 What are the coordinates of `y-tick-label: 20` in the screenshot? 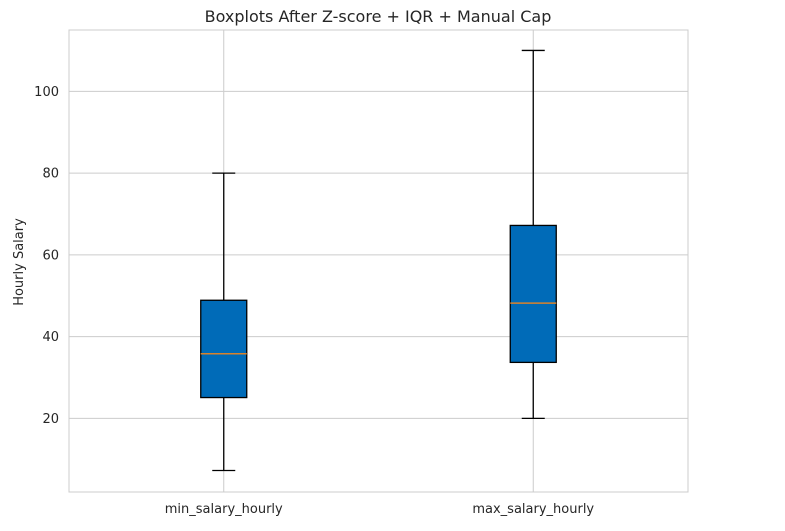 It's located at (50, 419).